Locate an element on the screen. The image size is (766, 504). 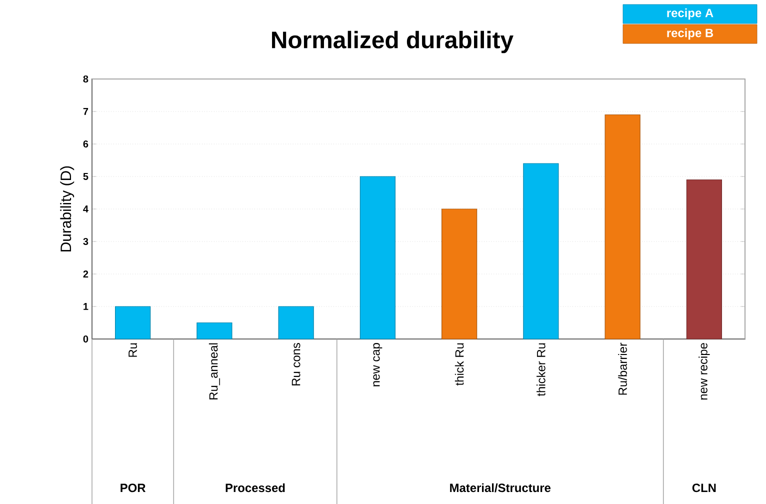
text: recipe B is located at coordinates (690, 34).